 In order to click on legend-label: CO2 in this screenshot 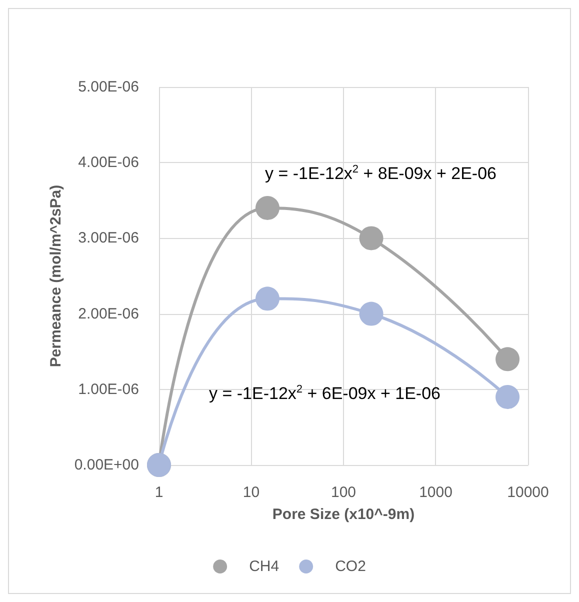, I will do `click(350, 566)`.